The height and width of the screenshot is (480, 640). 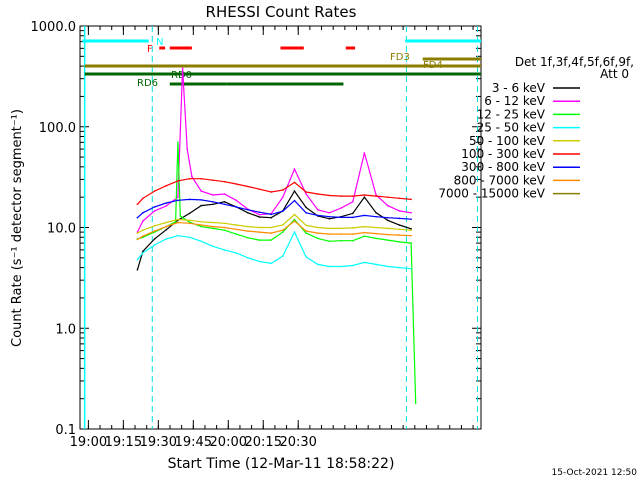 I want to click on x-tick-label: 20:00, so click(x=228, y=442).